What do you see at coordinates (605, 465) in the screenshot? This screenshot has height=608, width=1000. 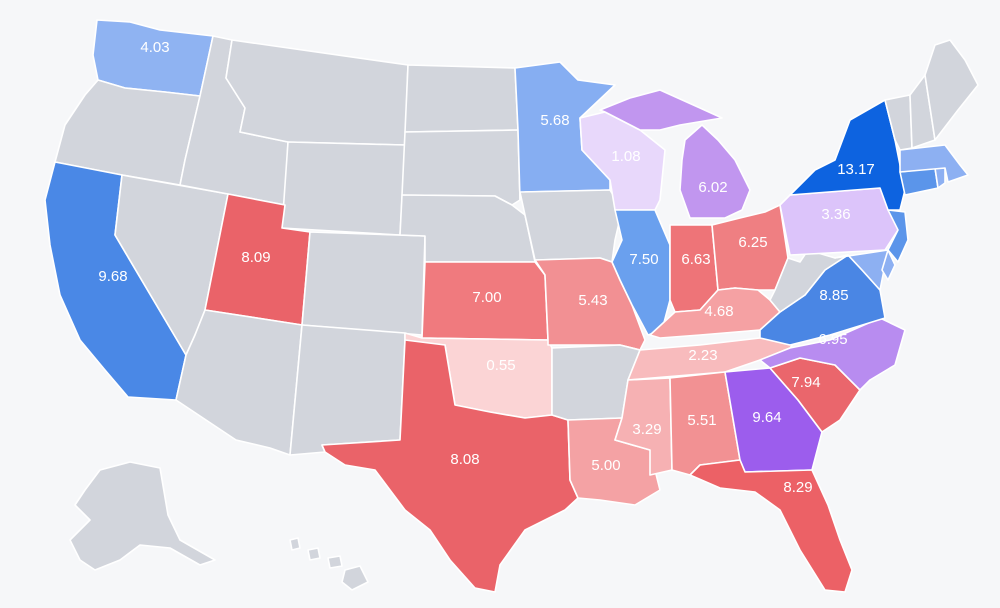 I see `state-label-la: 5.00` at bounding box center [605, 465].